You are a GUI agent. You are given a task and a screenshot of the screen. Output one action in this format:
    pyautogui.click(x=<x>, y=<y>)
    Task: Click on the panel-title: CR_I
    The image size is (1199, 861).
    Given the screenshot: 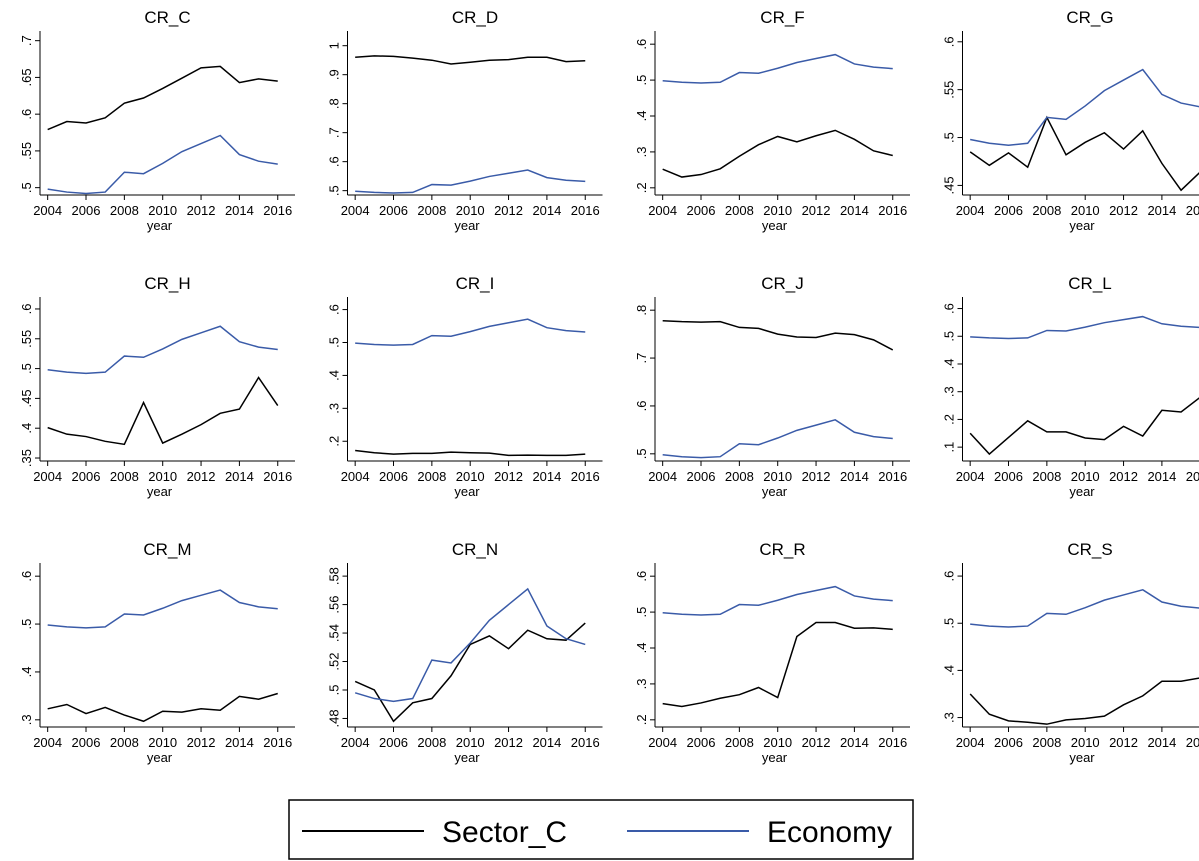 What is the action you would take?
    pyautogui.click(x=475, y=283)
    